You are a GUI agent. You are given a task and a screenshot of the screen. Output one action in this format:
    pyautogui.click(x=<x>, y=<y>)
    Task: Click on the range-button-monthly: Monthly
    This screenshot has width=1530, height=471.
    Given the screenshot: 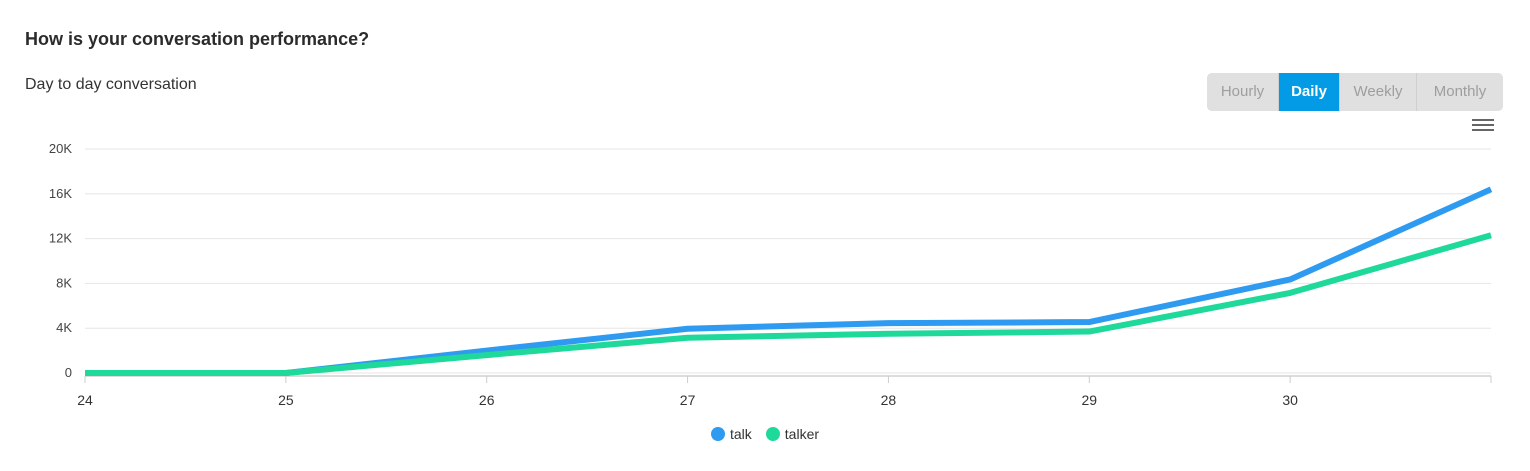 What is the action you would take?
    pyautogui.click(x=1460, y=92)
    